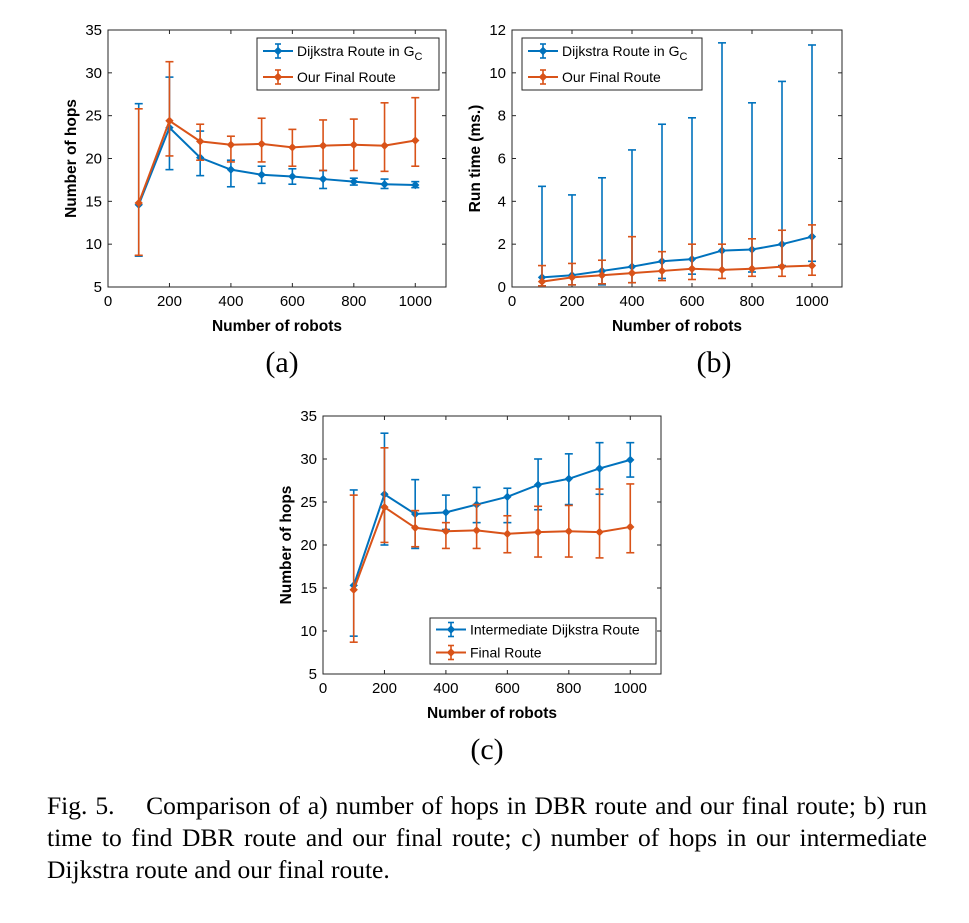 This screenshot has width=969, height=923. I want to click on y-tick-label: 8, so click(502, 116).